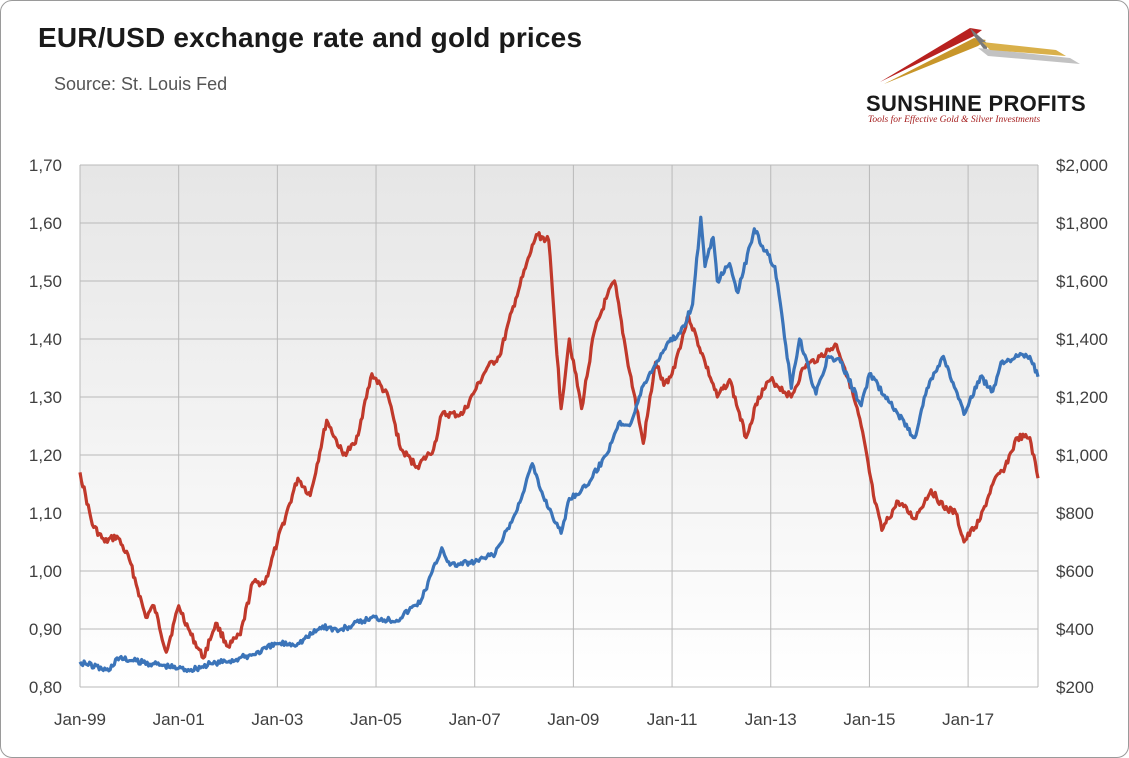  Describe the element at coordinates (45, 687) in the screenshot. I see `left-axis-tick-label: 0,80` at that location.